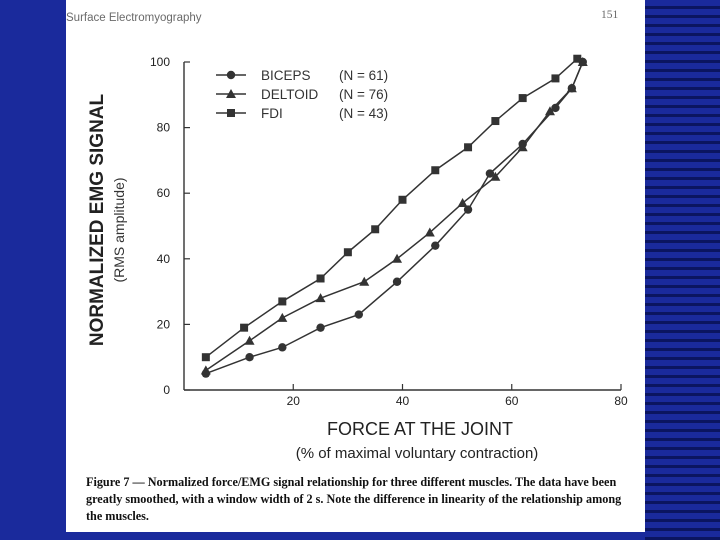 This screenshot has height=540, width=720. What do you see at coordinates (33, 270) in the screenshot?
I see `left-background-band` at bounding box center [33, 270].